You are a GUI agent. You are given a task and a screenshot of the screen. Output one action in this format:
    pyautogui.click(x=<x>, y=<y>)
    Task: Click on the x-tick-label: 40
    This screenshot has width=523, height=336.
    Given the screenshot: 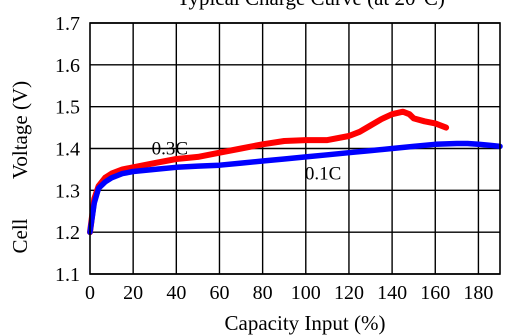 What is the action you would take?
    pyautogui.click(x=176, y=293)
    